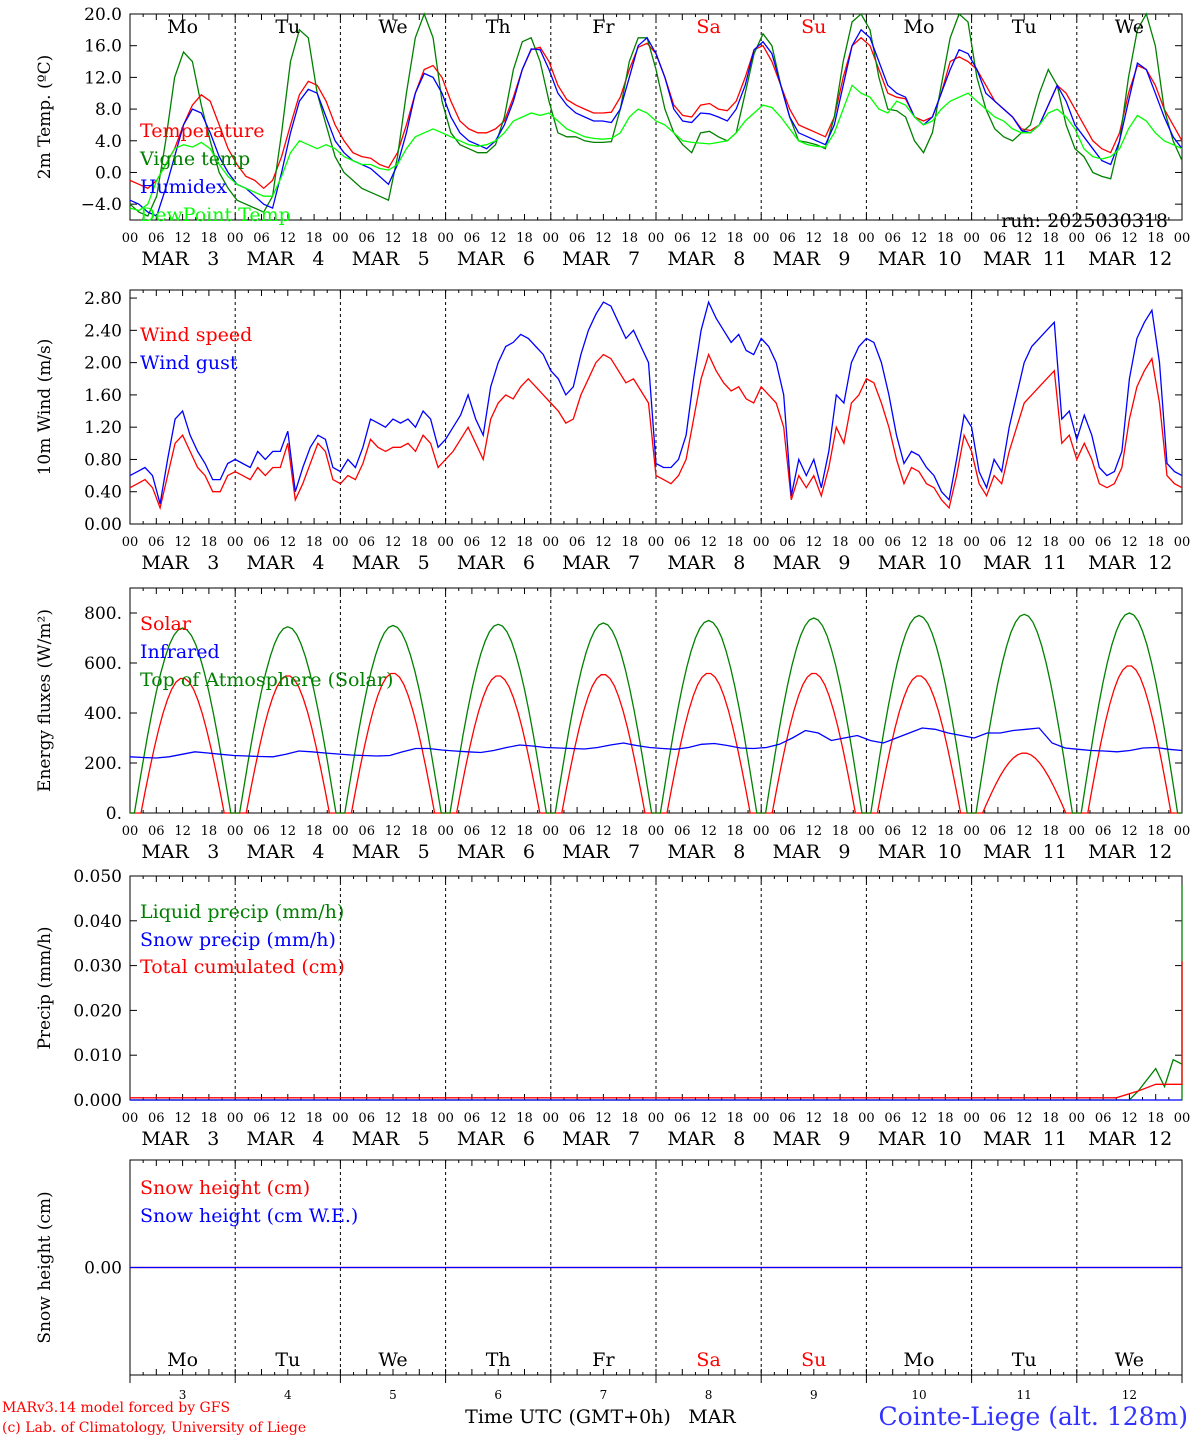 Image resolution: width=1194 pixels, height=1440 pixels. I want to click on day-label: 8, so click(739, 259).